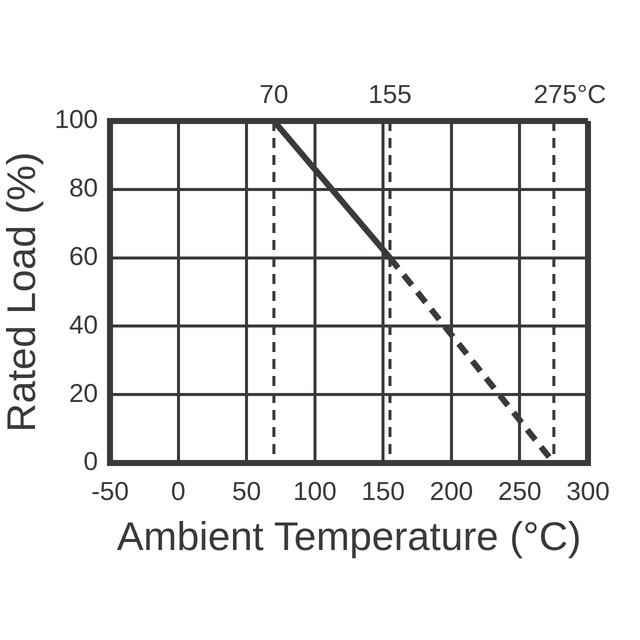 Image resolution: width=640 pixels, height=640 pixels. Describe the element at coordinates (383, 491) in the screenshot. I see `x-tick-label: 150` at that location.